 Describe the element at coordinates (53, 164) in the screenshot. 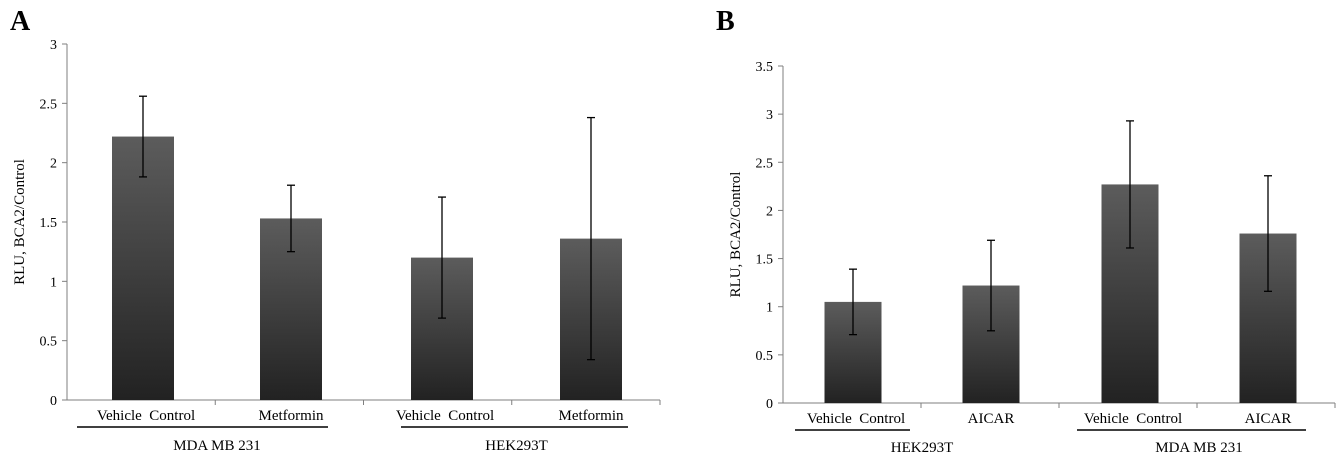

I see `y-tick-label-a: 2` at that location.